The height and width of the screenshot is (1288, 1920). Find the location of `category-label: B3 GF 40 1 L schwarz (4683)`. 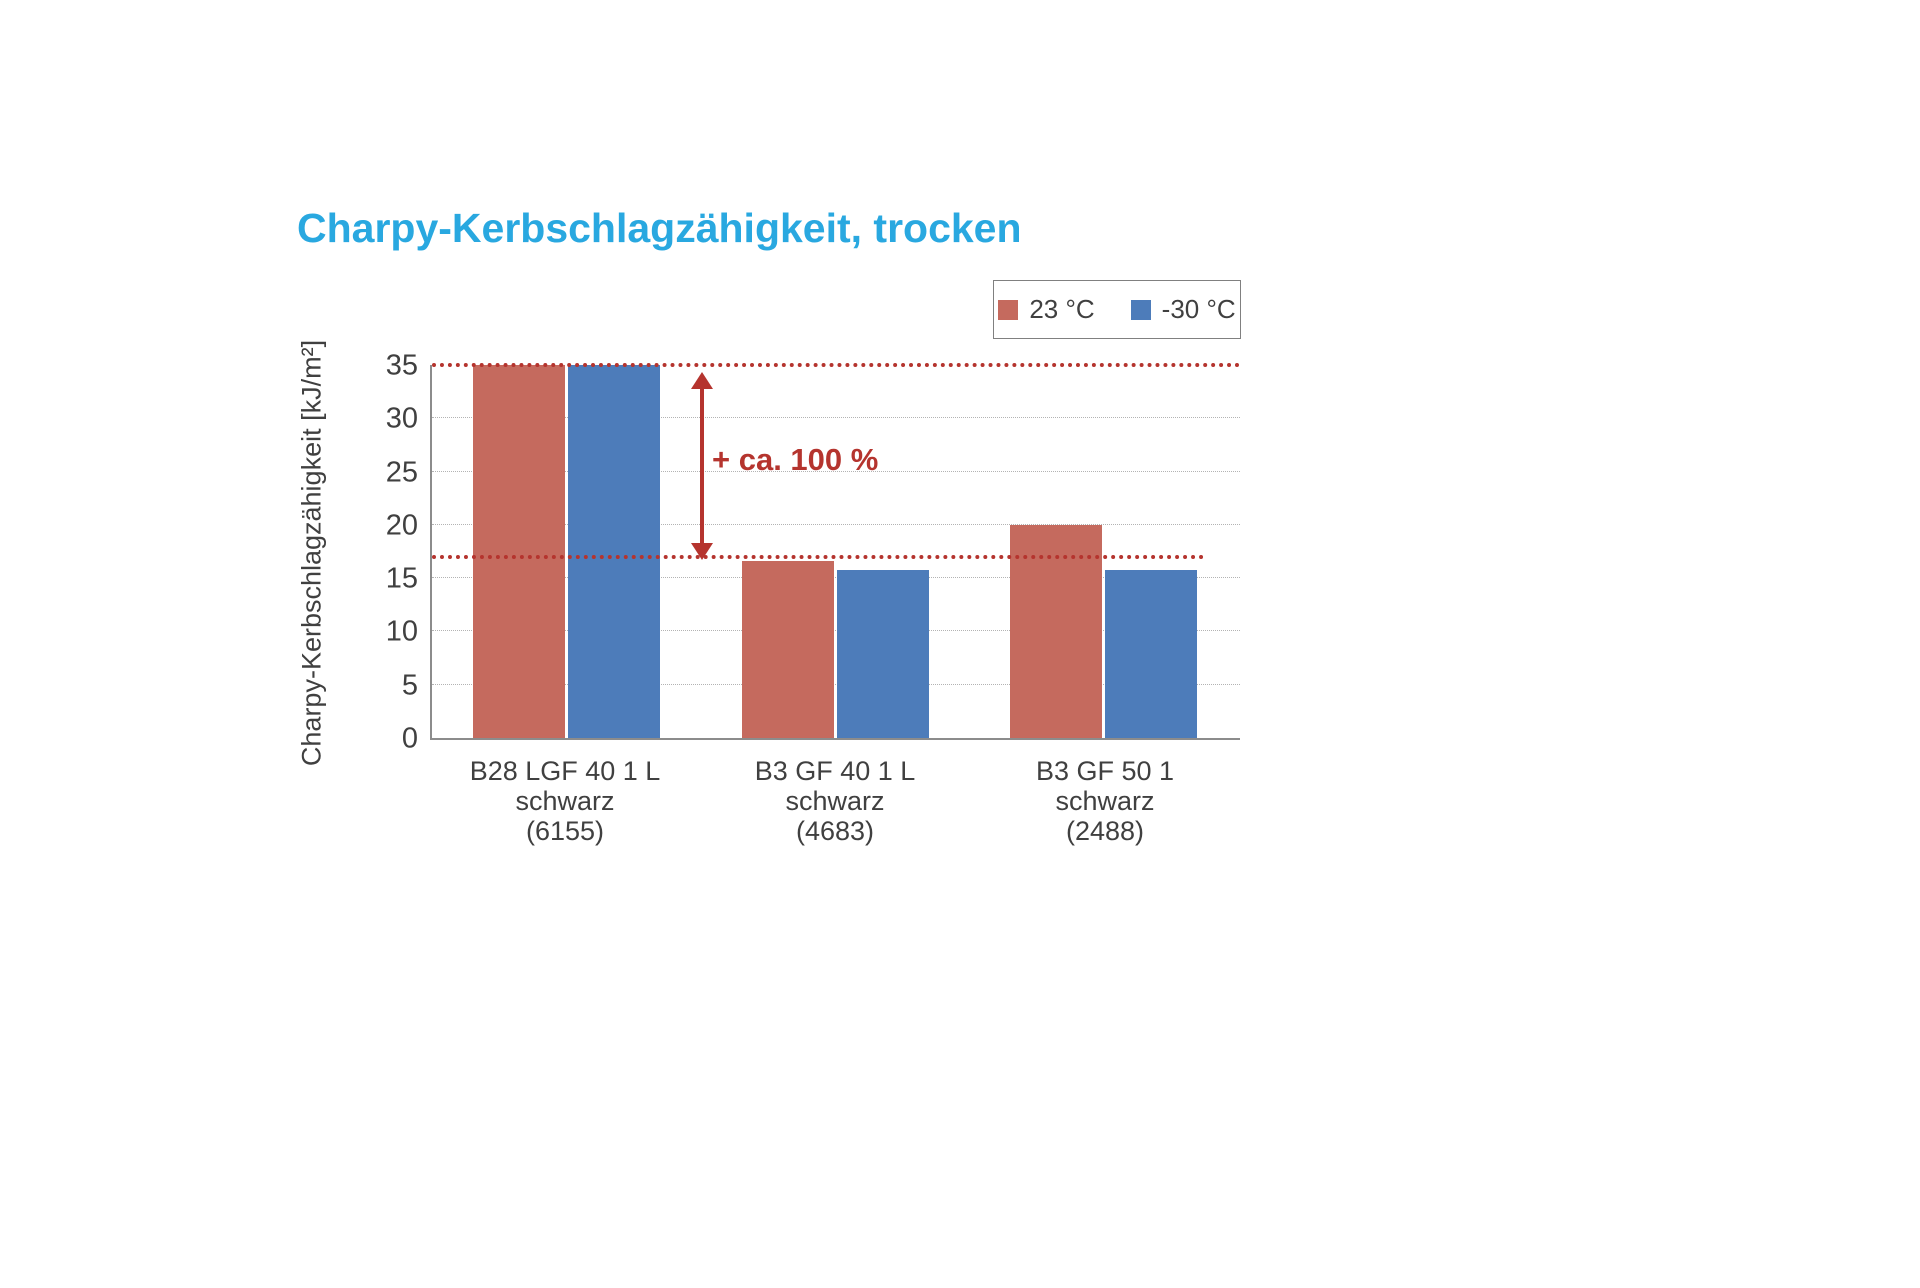

category-label: B3 GF 40 1 L schwarz (4683) is located at coordinates (835, 801).